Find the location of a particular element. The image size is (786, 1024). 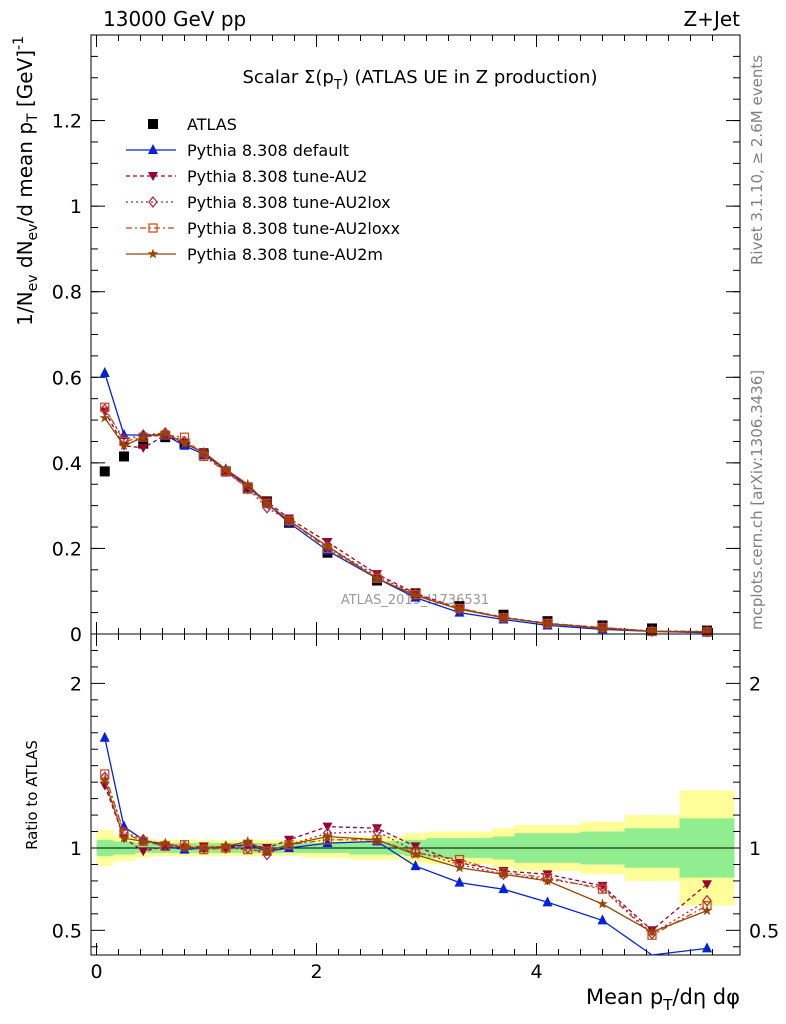

legend-label: Pythia 8.308 tune-AU2loxx is located at coordinates (293, 228).